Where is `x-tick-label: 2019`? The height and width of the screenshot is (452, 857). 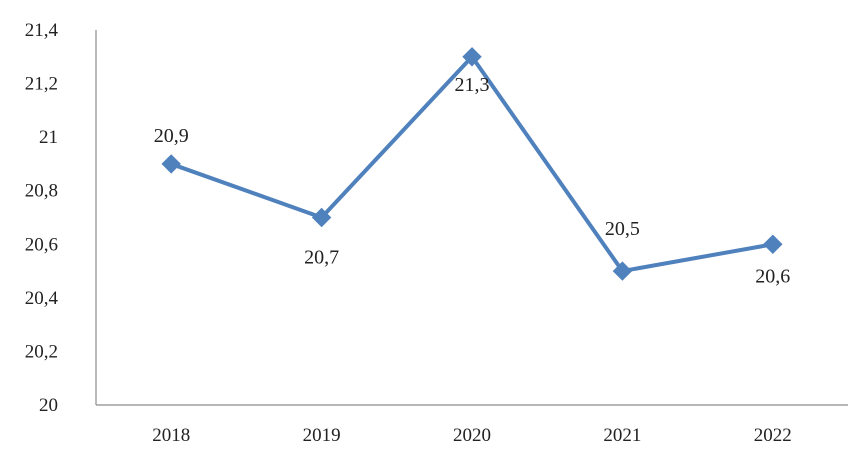
x-tick-label: 2019 is located at coordinates (322, 435).